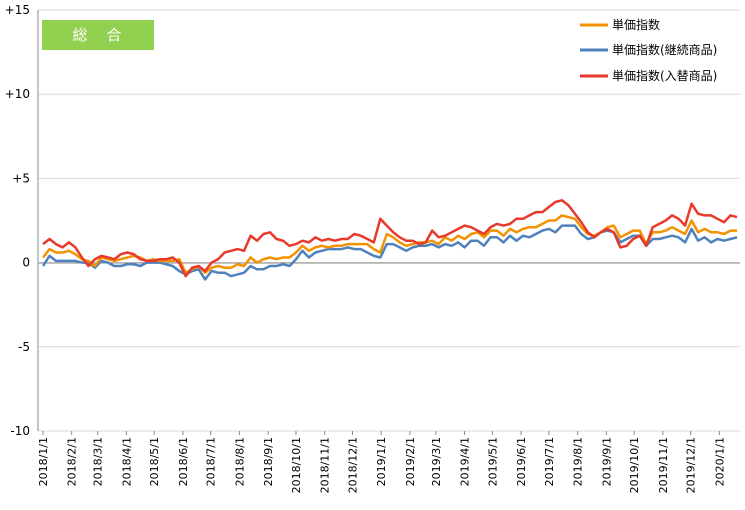 Image resolution: width=745 pixels, height=510 pixels. Describe the element at coordinates (183, 461) in the screenshot. I see `x-tick-label: 2018/6/1` at that location.